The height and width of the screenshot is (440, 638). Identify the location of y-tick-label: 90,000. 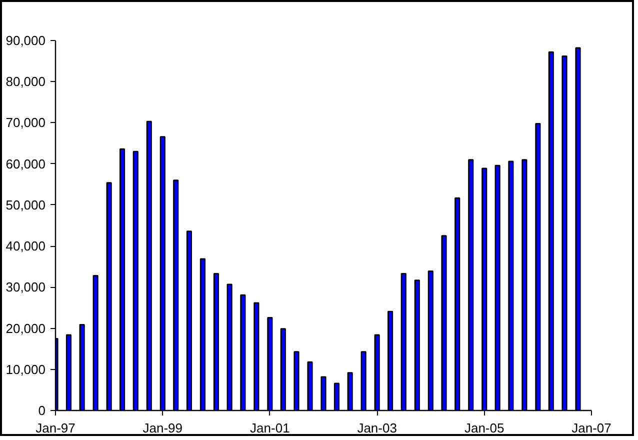
(26, 40).